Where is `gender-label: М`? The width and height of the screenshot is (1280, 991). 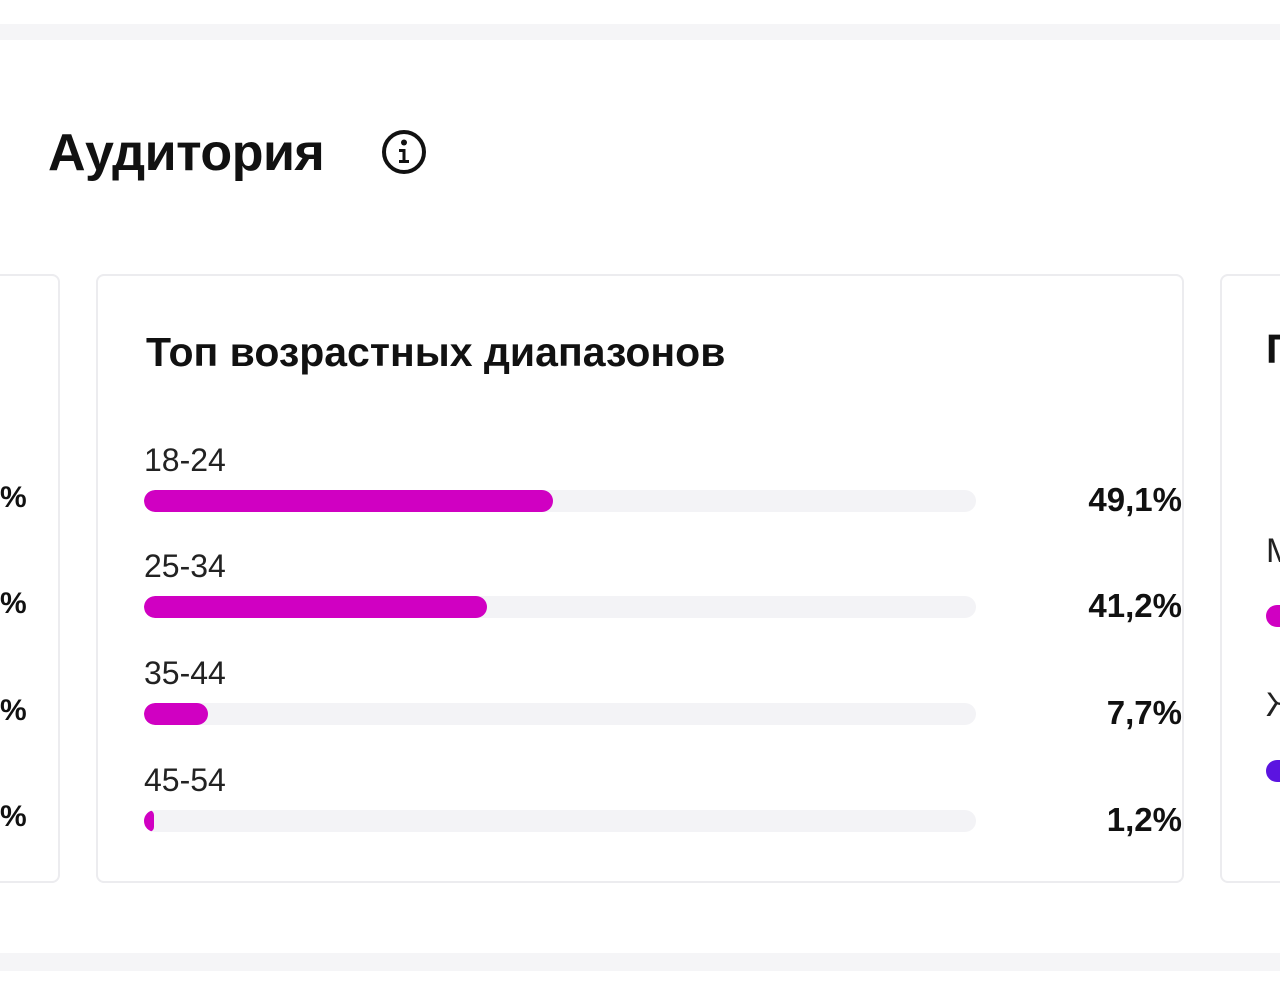
gender-label: М is located at coordinates (1273, 551).